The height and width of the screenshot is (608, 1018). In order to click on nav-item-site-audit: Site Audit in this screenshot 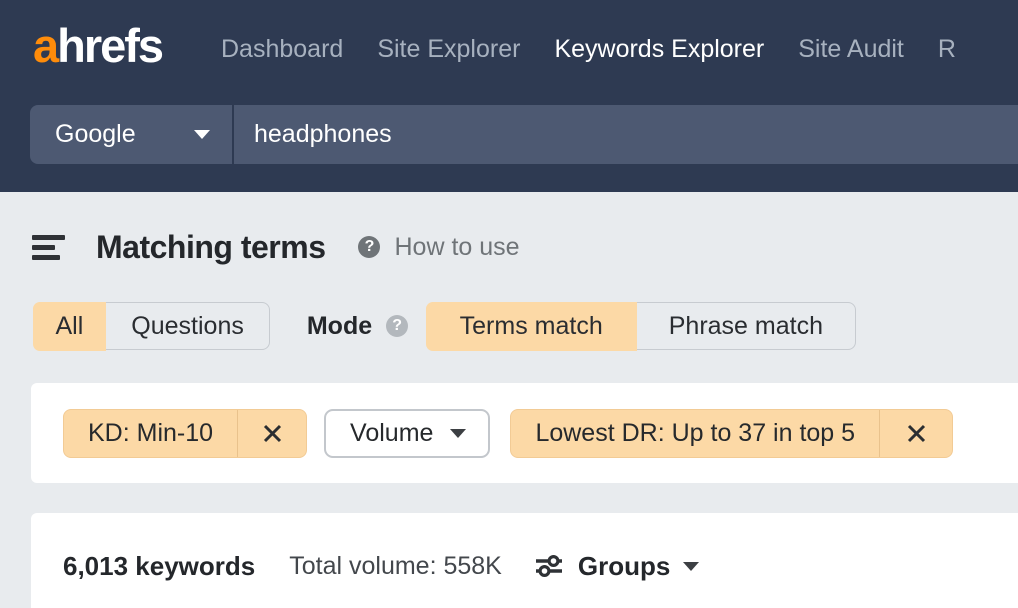, I will do `click(851, 49)`.